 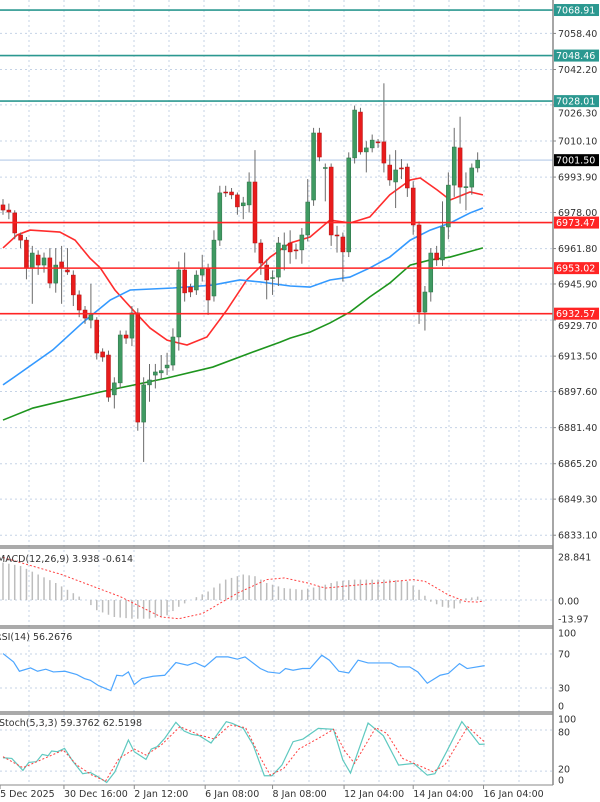 What do you see at coordinates (96, 794) in the screenshot?
I see `x-tick-label: 30 Dec 16:00` at bounding box center [96, 794].